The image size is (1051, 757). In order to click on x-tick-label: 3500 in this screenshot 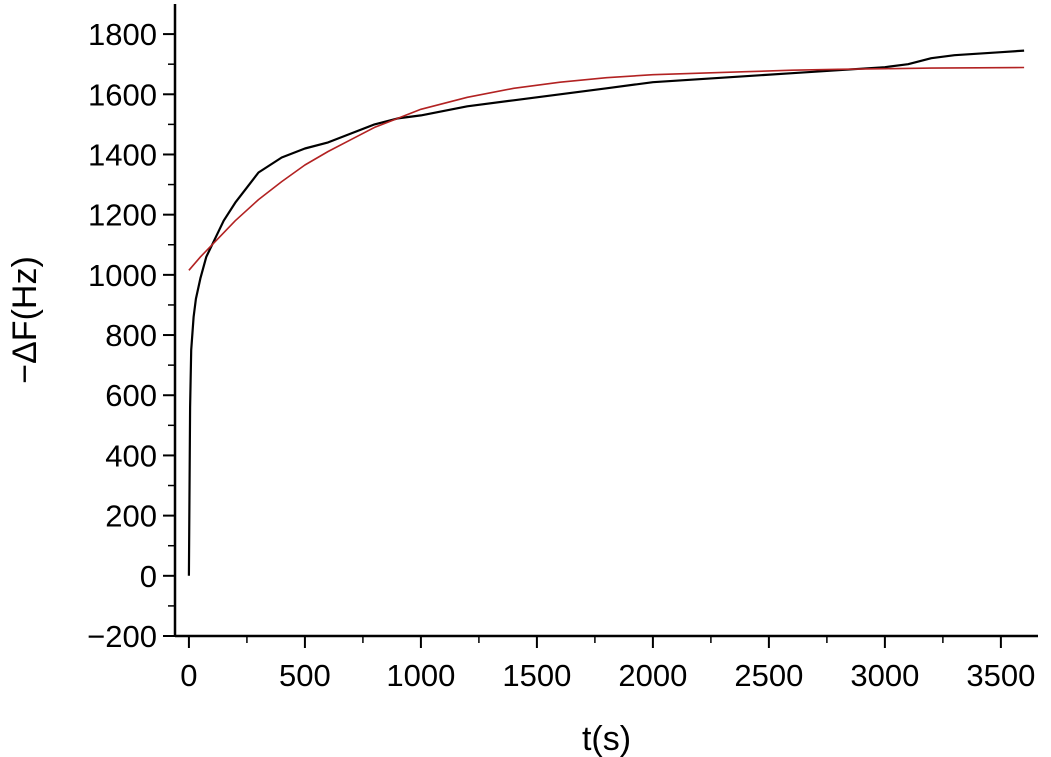, I will do `click(1000, 675)`.